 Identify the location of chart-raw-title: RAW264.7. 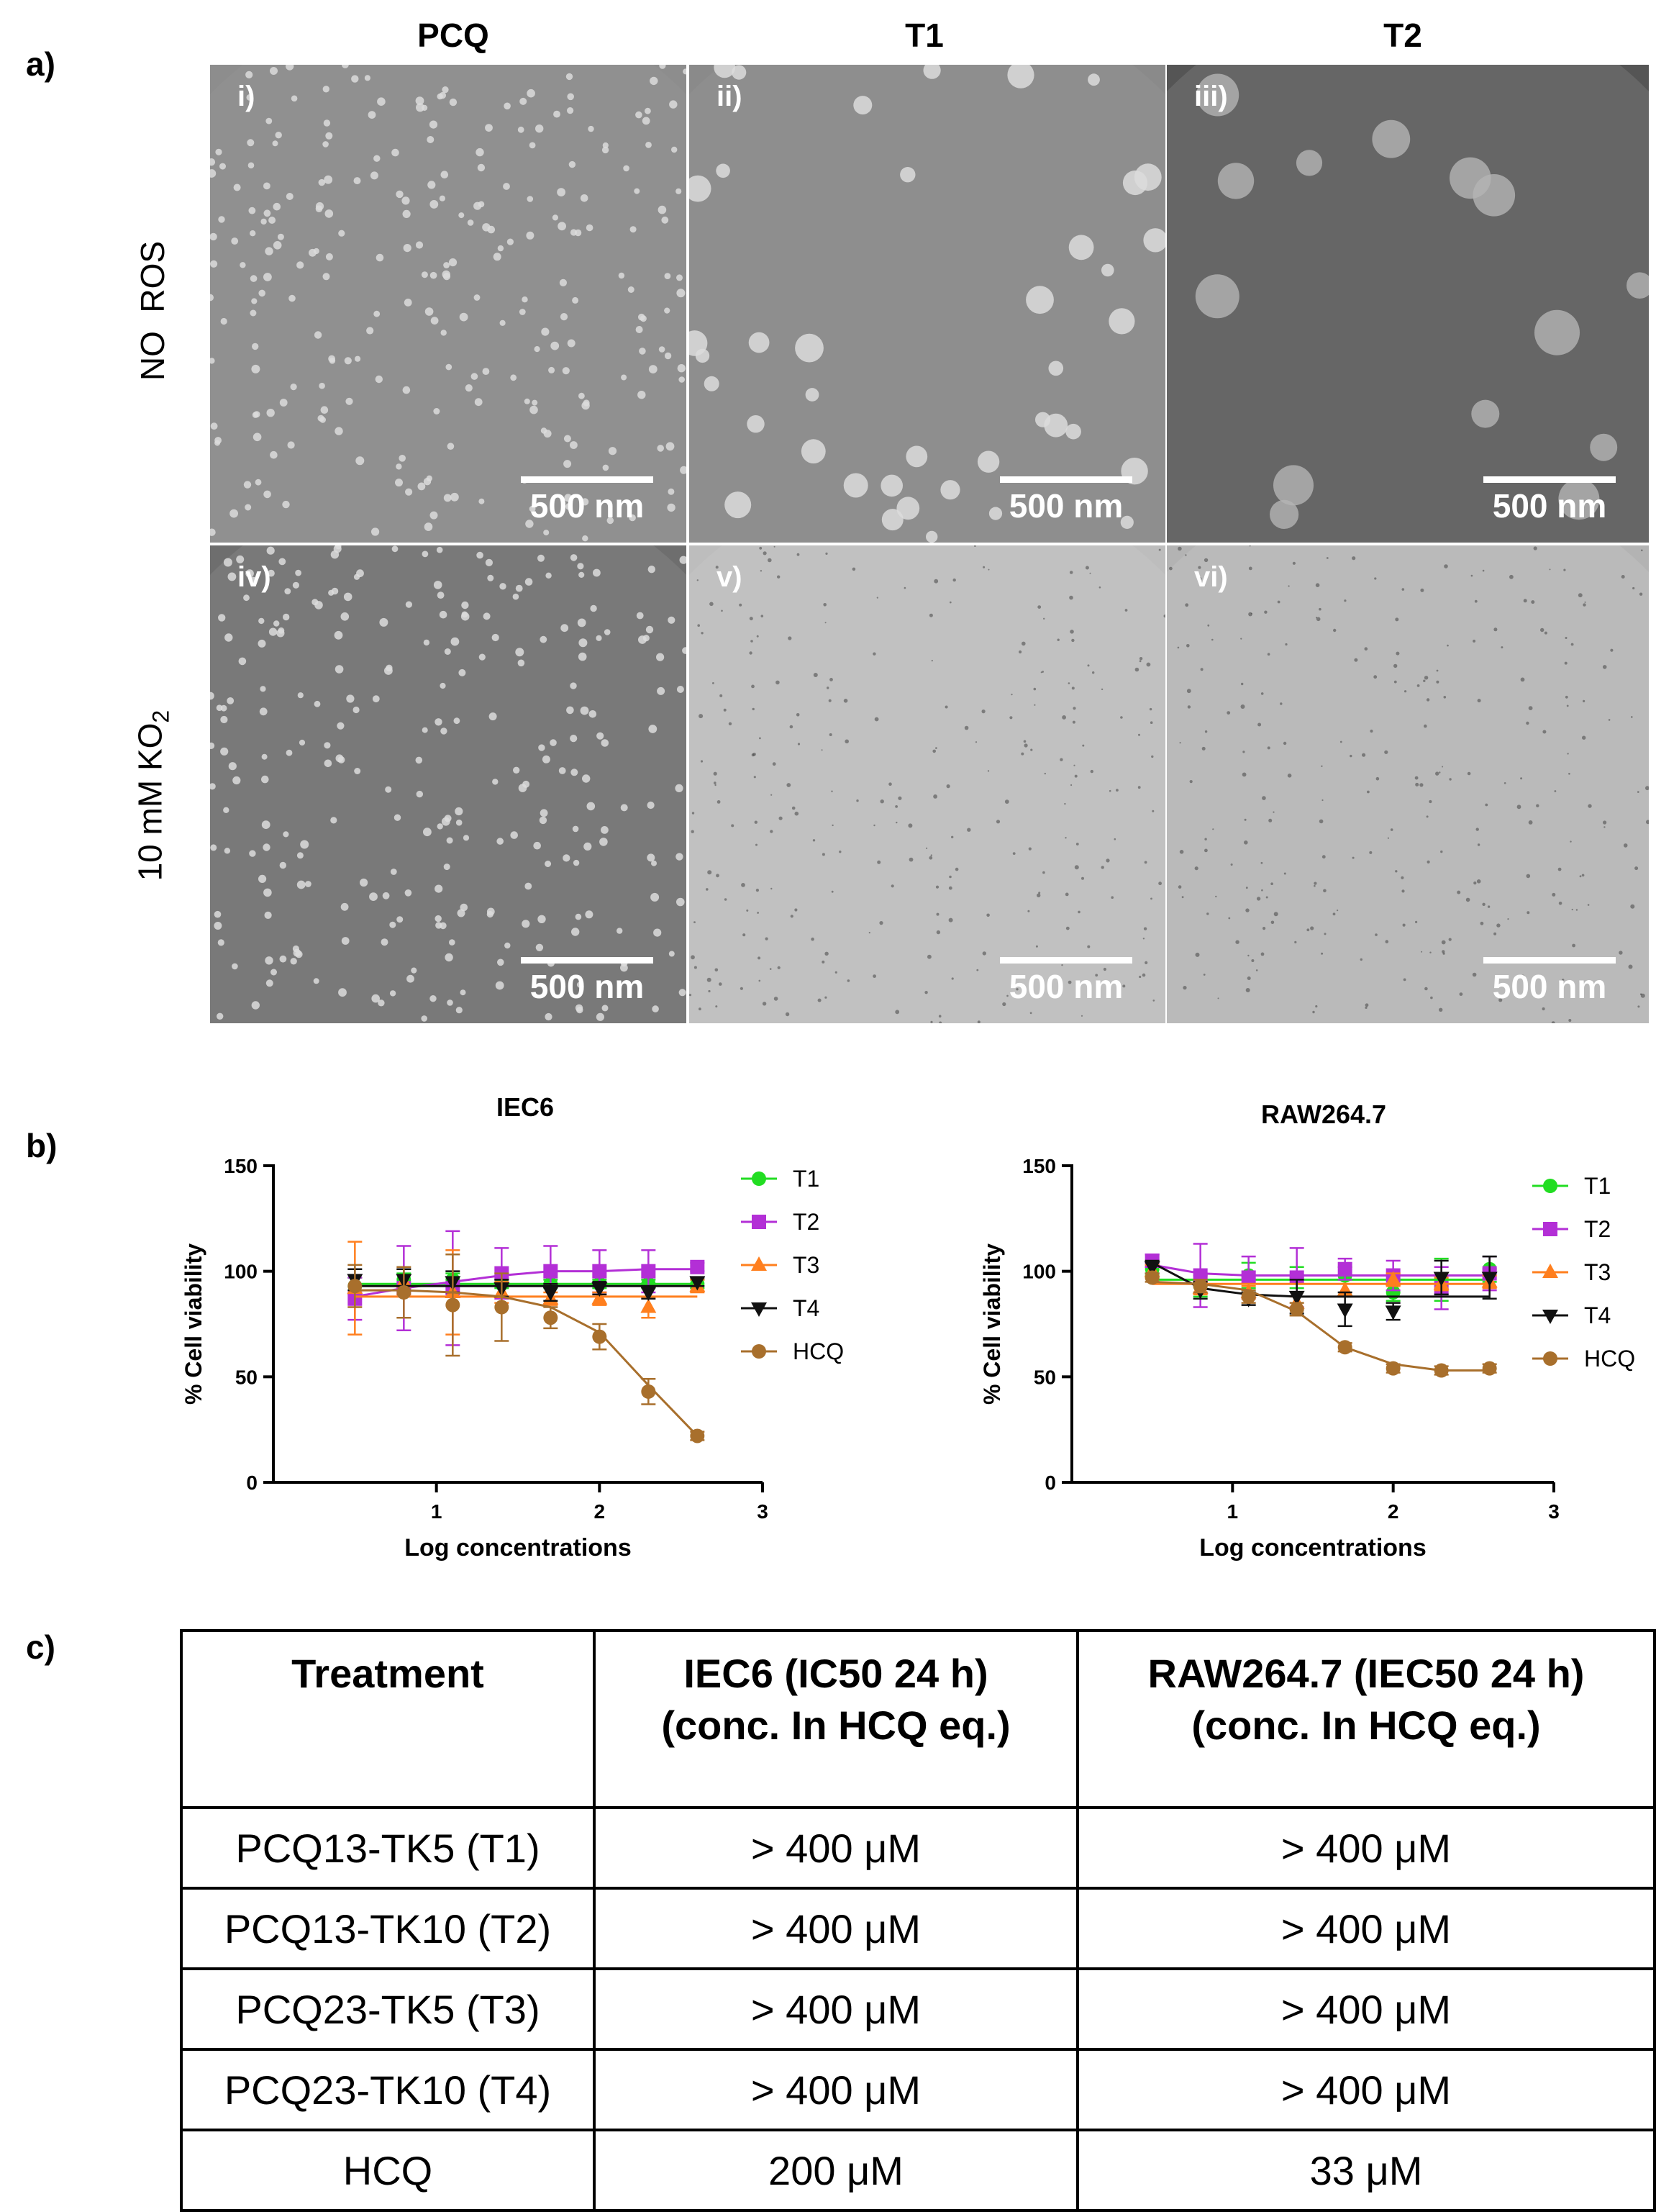
(1323, 1114).